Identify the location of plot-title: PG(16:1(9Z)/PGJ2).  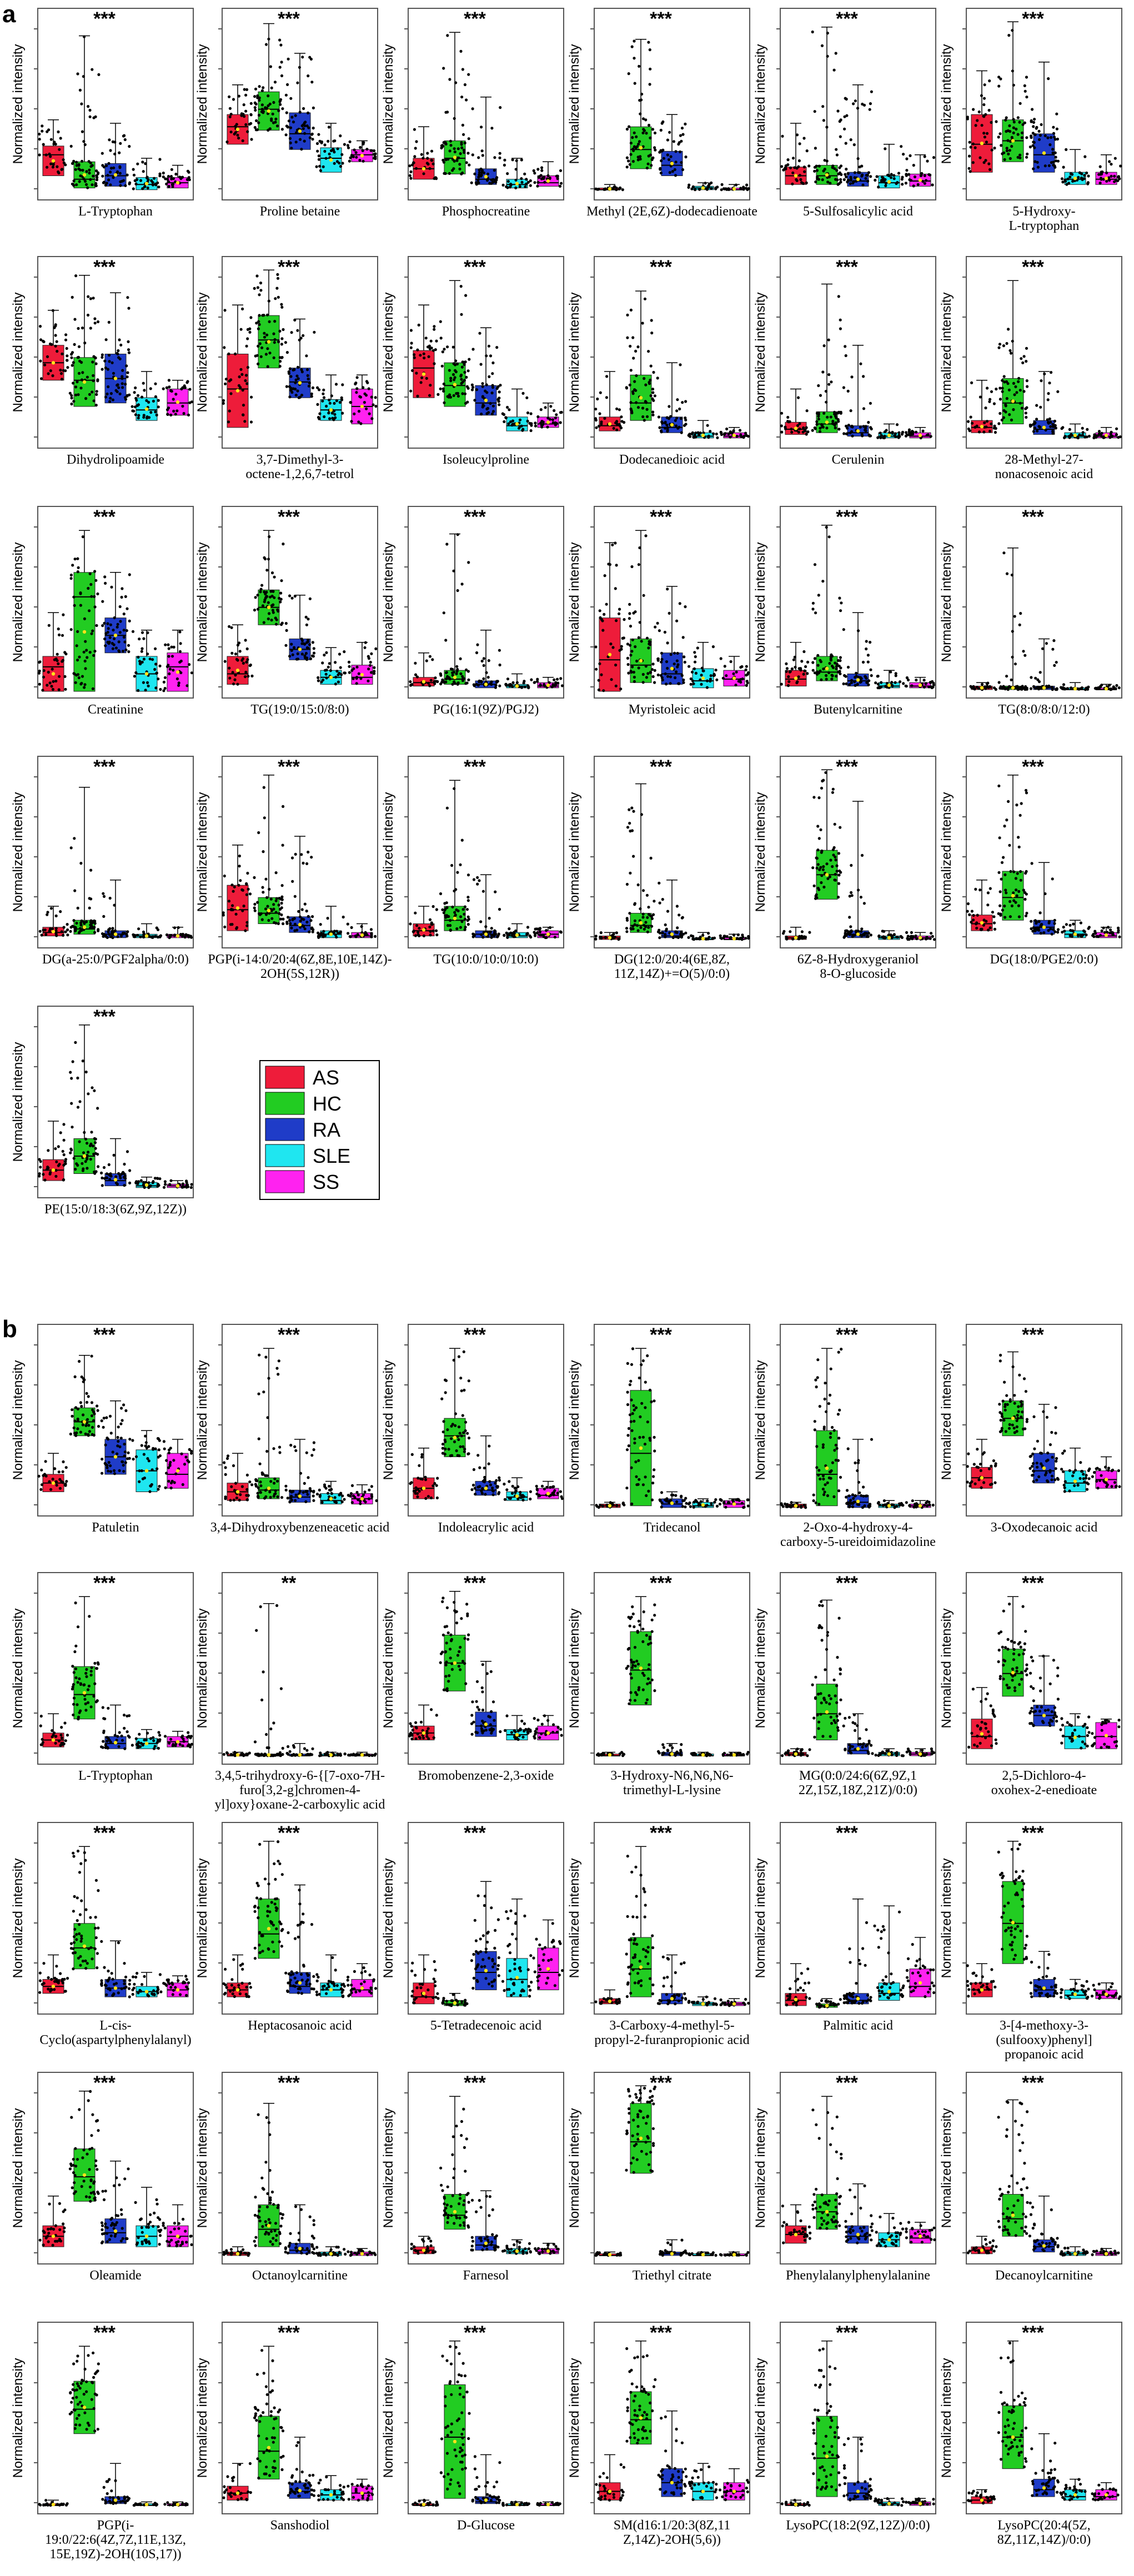
(486, 709).